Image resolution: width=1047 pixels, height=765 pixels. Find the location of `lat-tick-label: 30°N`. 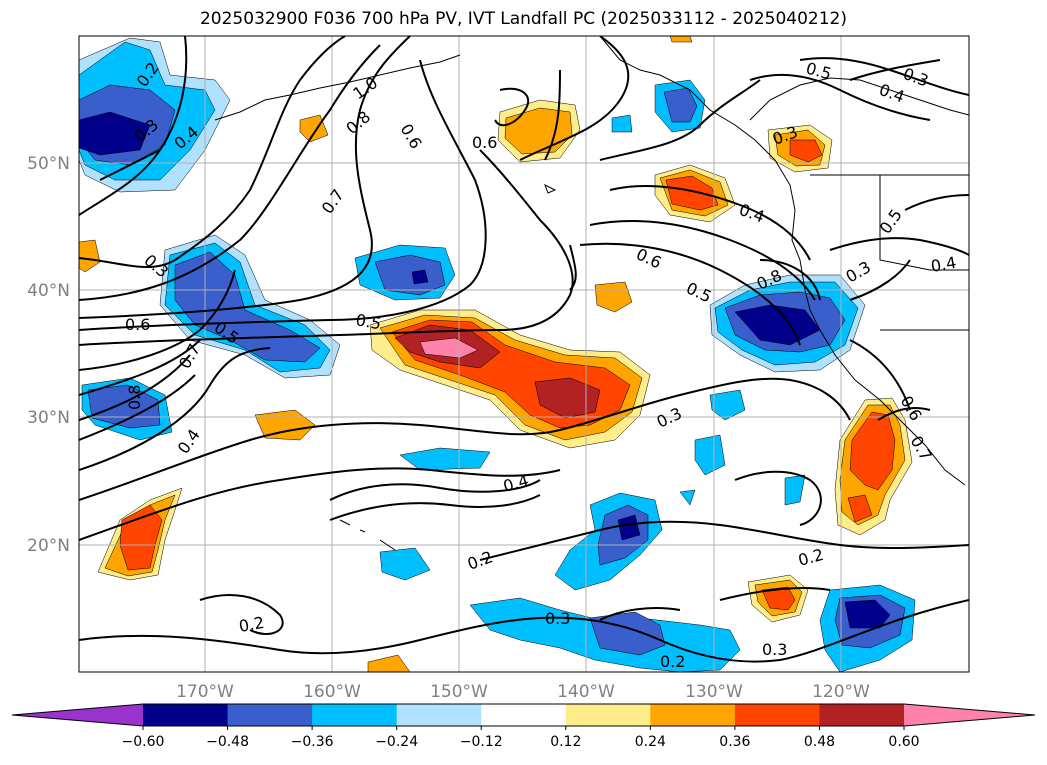

lat-tick-label: 30°N is located at coordinates (48, 418).